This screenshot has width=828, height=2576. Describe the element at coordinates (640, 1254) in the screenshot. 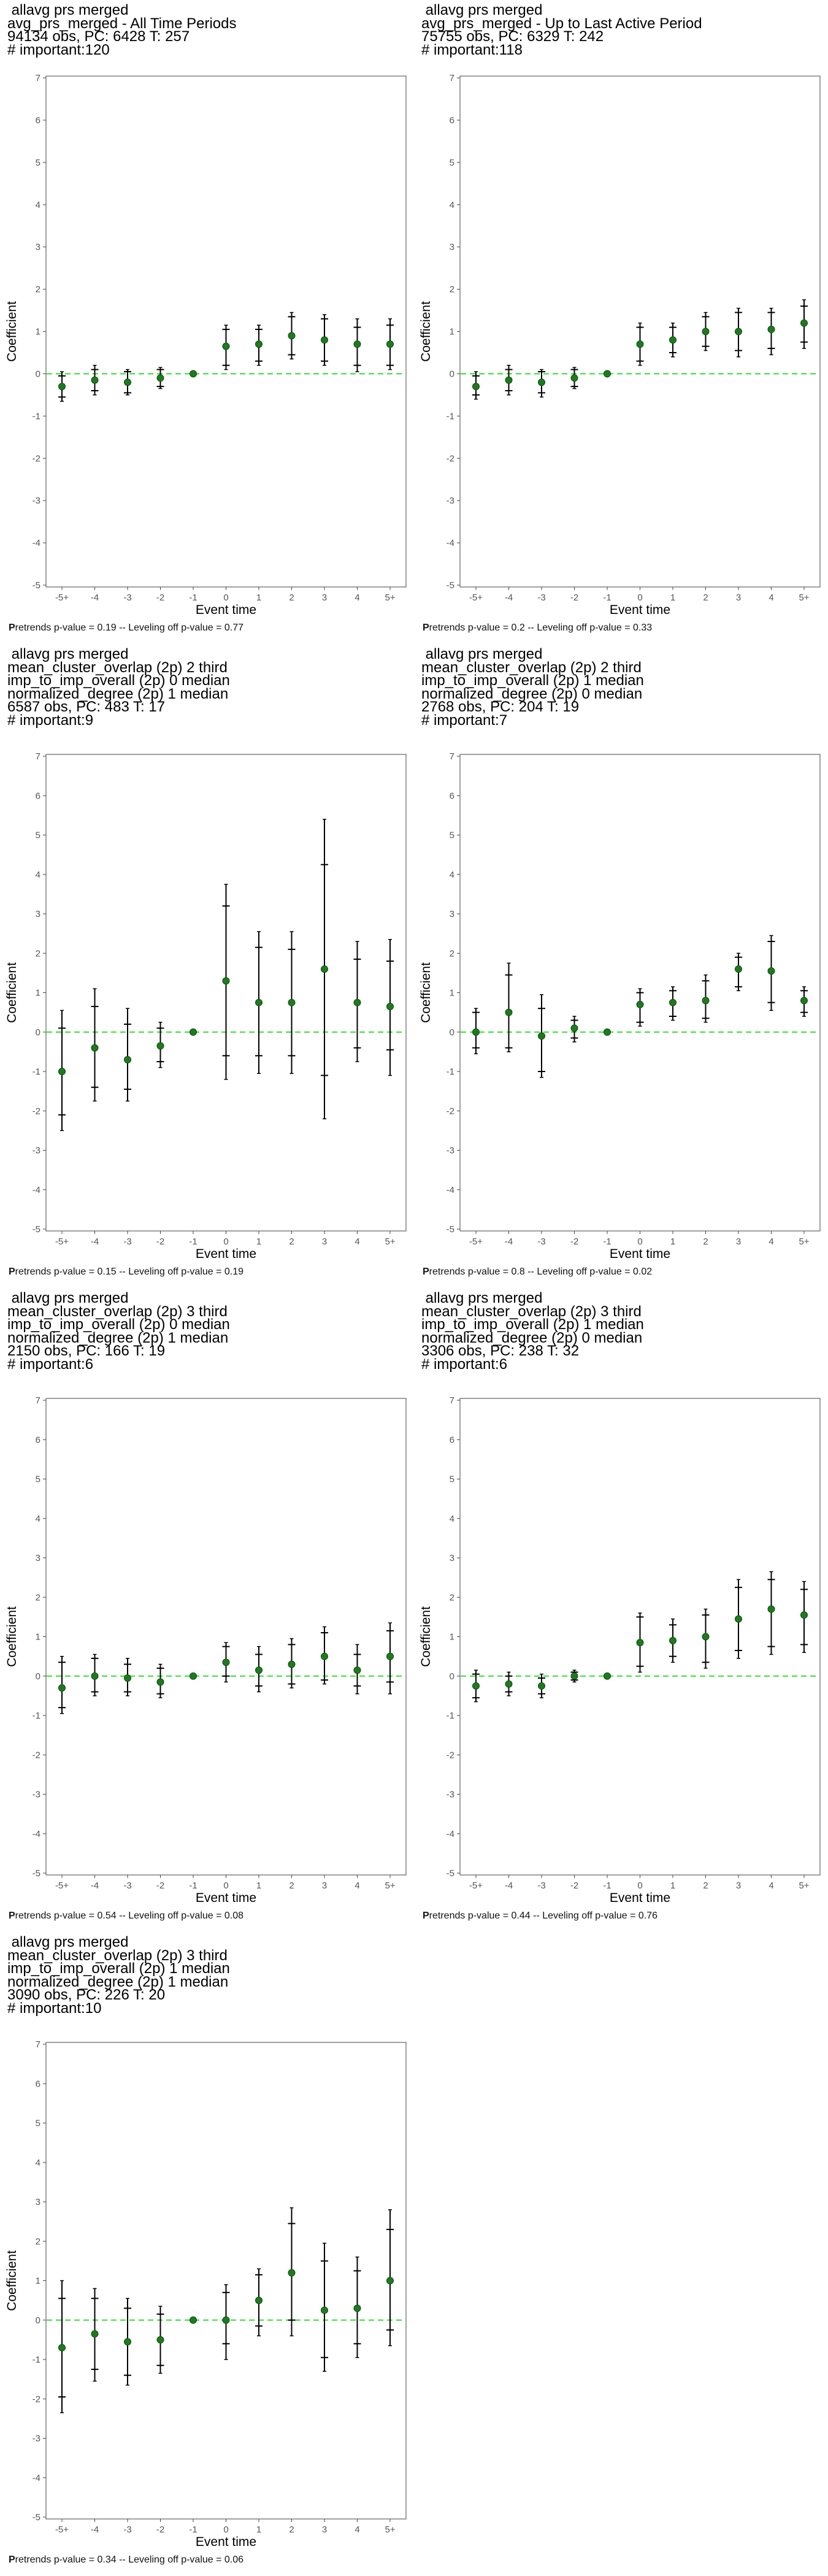

I see `x-axis-label: Event time` at that location.